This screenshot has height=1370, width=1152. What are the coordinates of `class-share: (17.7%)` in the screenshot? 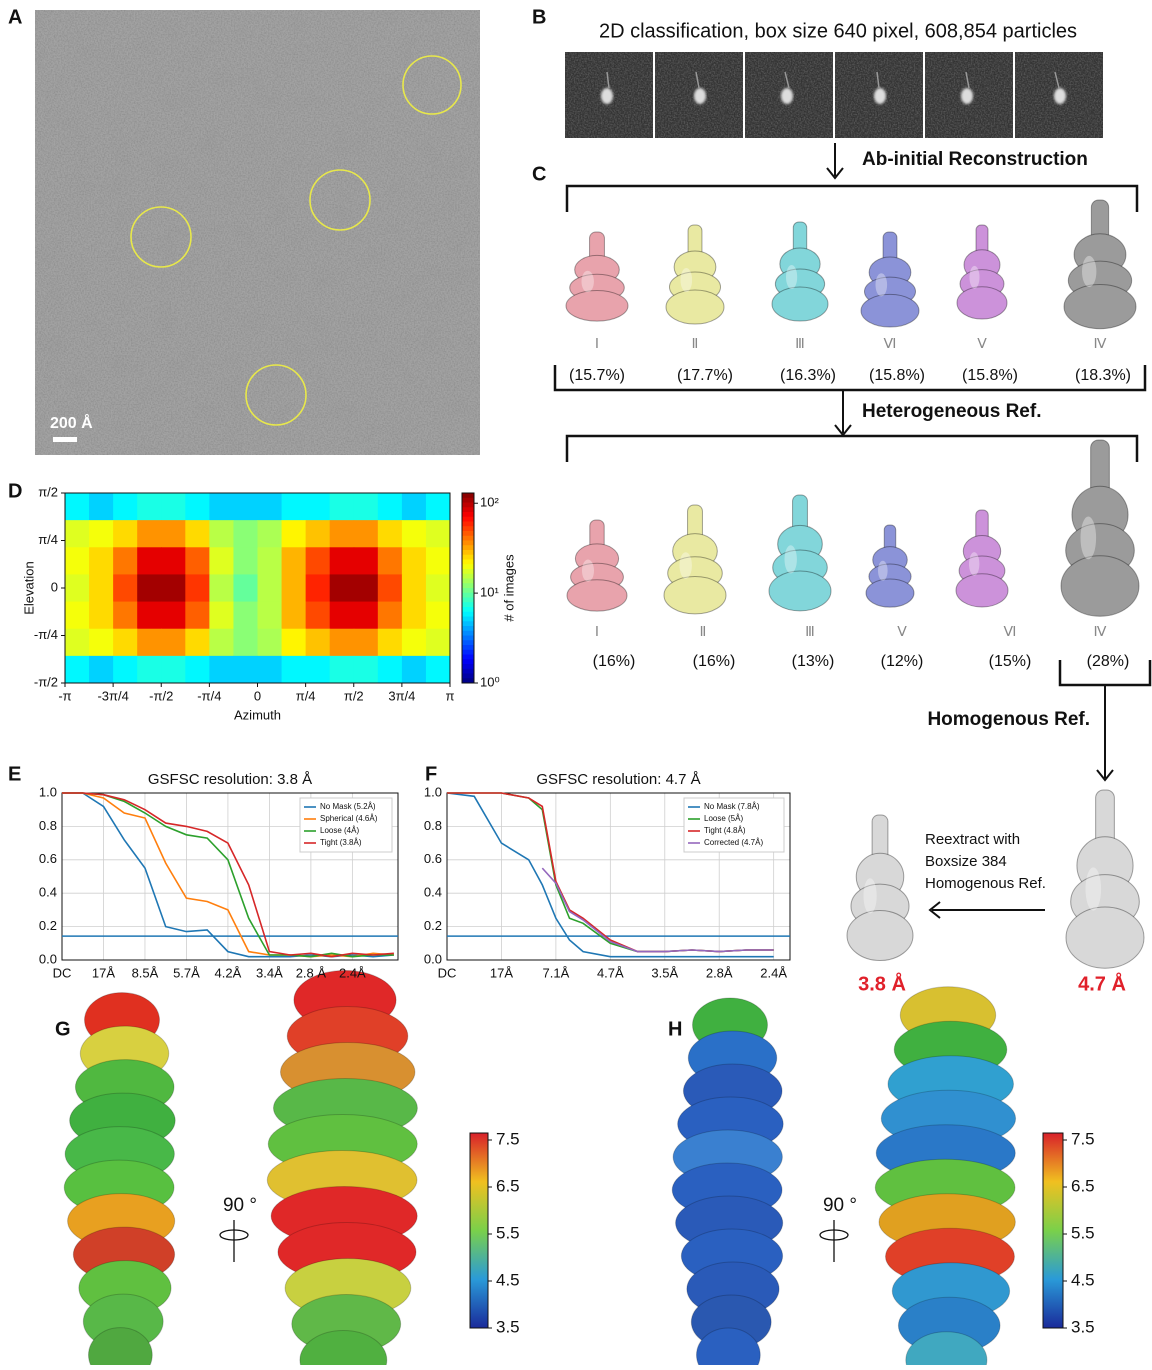 It's located at (705, 375).